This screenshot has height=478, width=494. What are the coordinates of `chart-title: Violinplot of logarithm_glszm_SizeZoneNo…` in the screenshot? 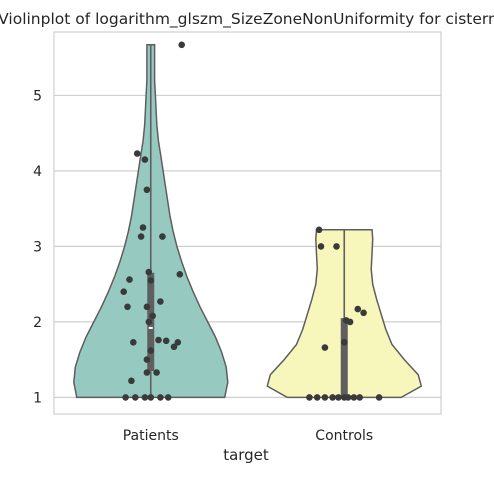 It's located at (247, 19).